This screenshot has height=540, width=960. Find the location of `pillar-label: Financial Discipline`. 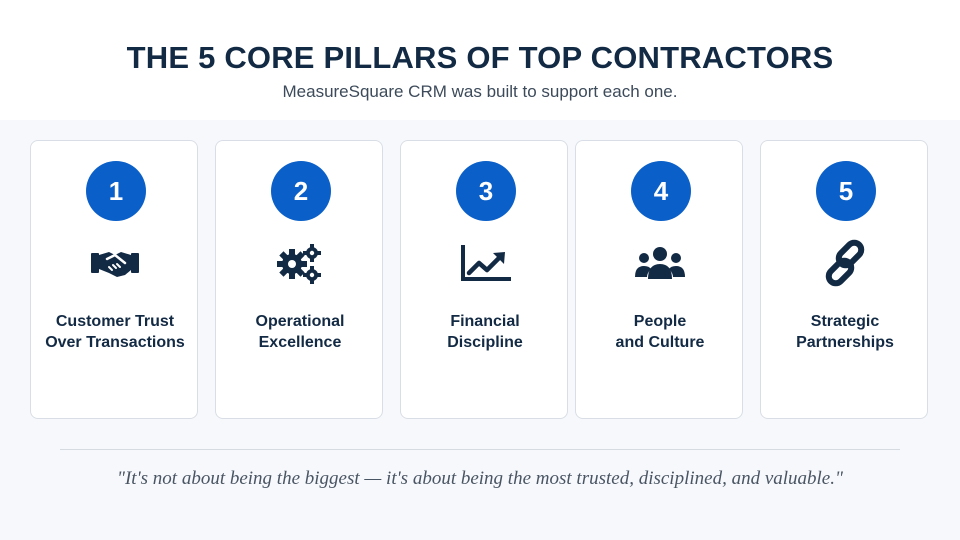

pillar-label: Financial Discipline is located at coordinates (485, 332).